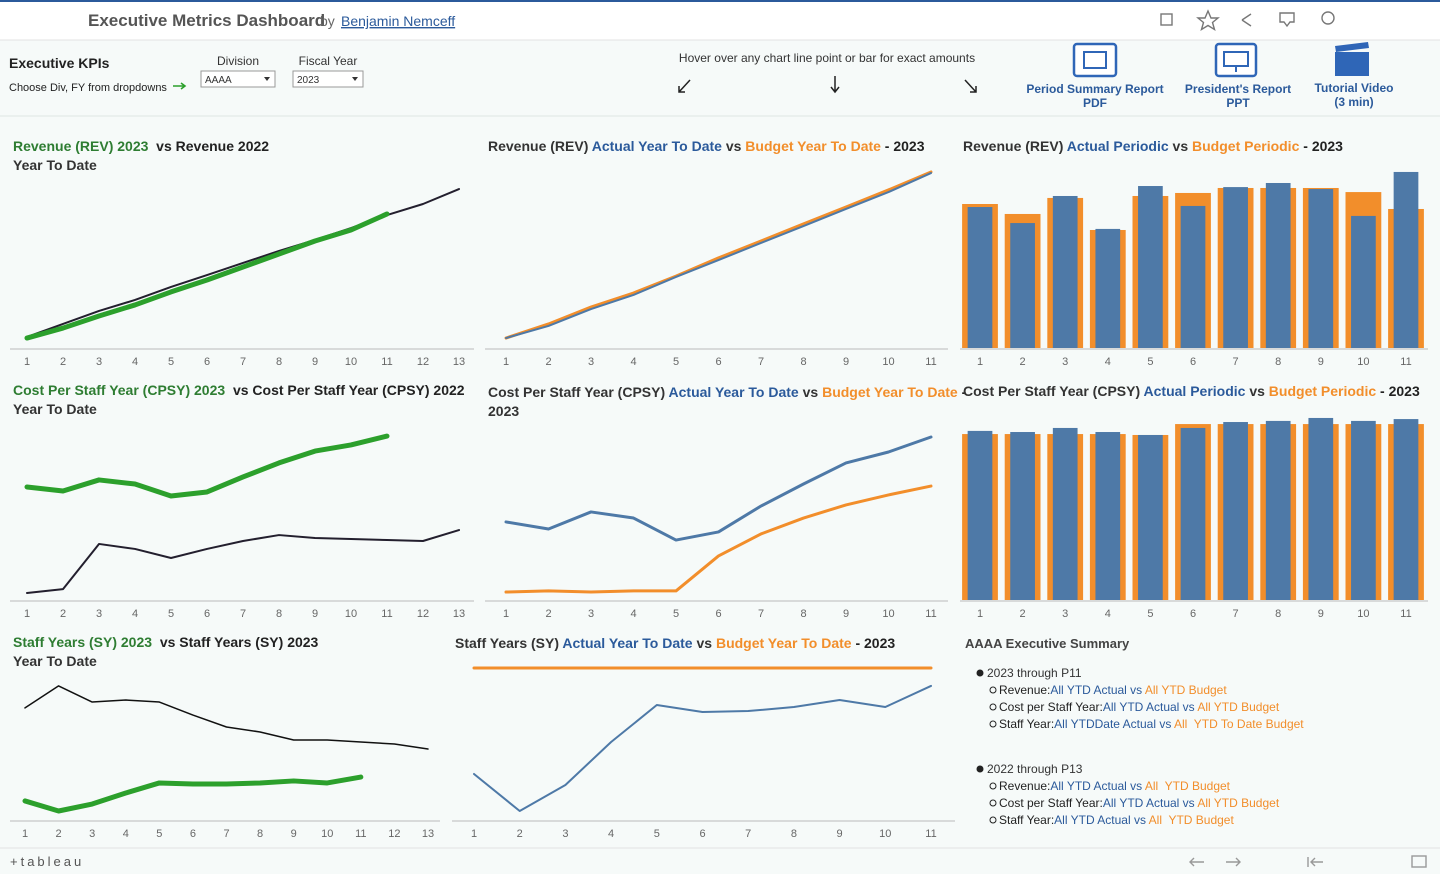 The image size is (1440, 874). Describe the element at coordinates (328, 79) in the screenshot. I see `year-dropdown` at that location.